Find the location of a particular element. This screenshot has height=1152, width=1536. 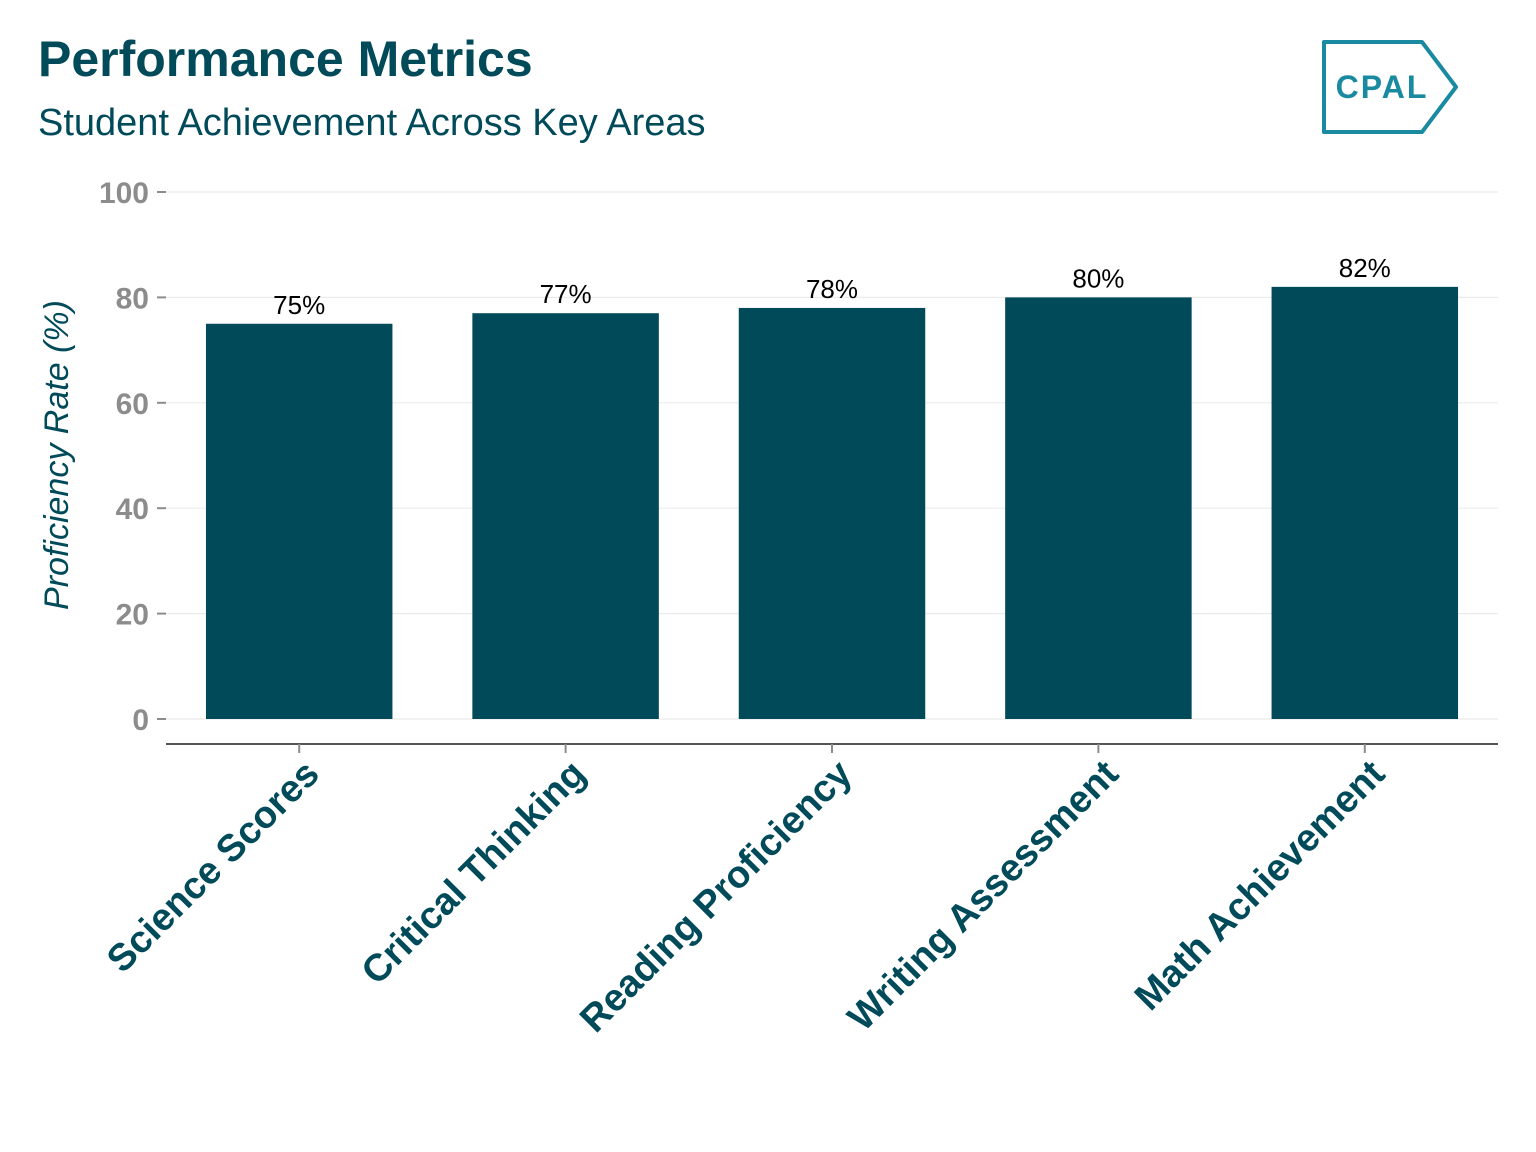

y-tick-label: 100 is located at coordinates (124, 193).